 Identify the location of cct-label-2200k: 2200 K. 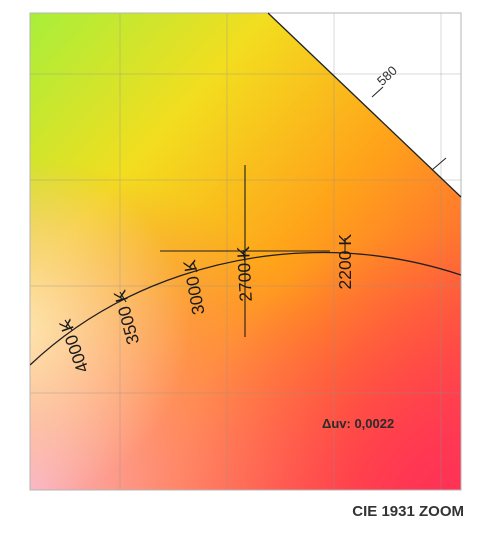
(345, 262).